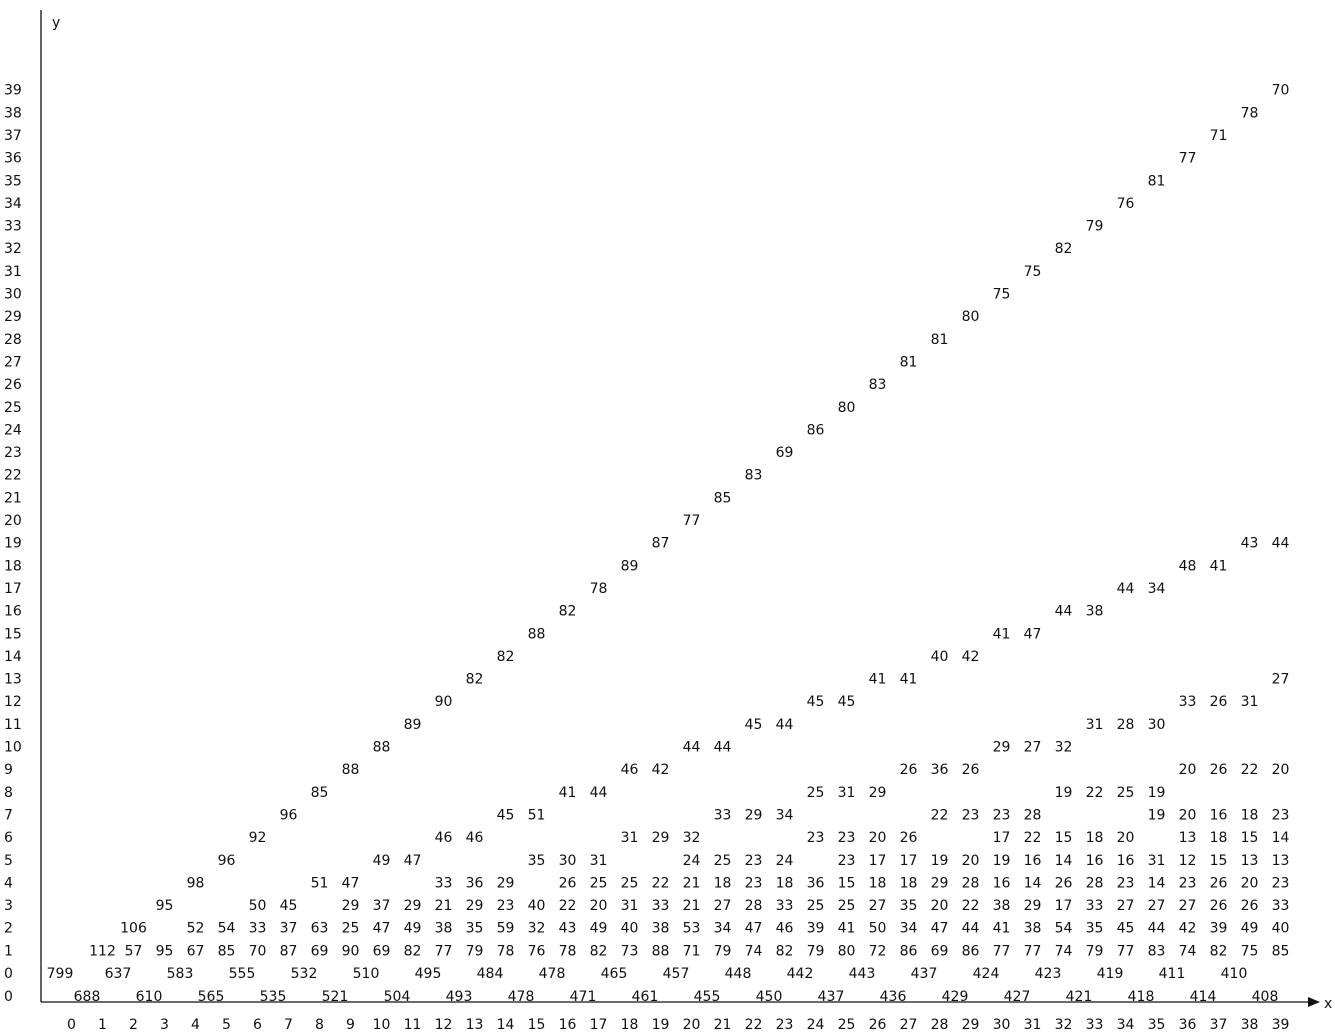  I want to click on bottom-row-value: 610, so click(149, 997).